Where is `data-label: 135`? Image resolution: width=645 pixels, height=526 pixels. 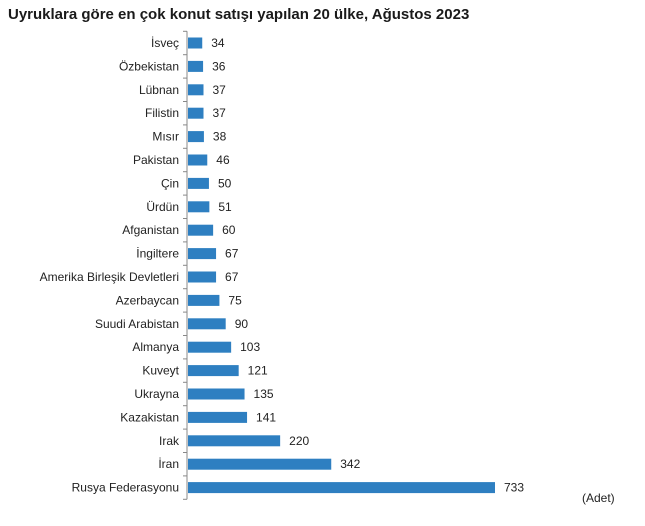
data-label: 135 is located at coordinates (264, 394).